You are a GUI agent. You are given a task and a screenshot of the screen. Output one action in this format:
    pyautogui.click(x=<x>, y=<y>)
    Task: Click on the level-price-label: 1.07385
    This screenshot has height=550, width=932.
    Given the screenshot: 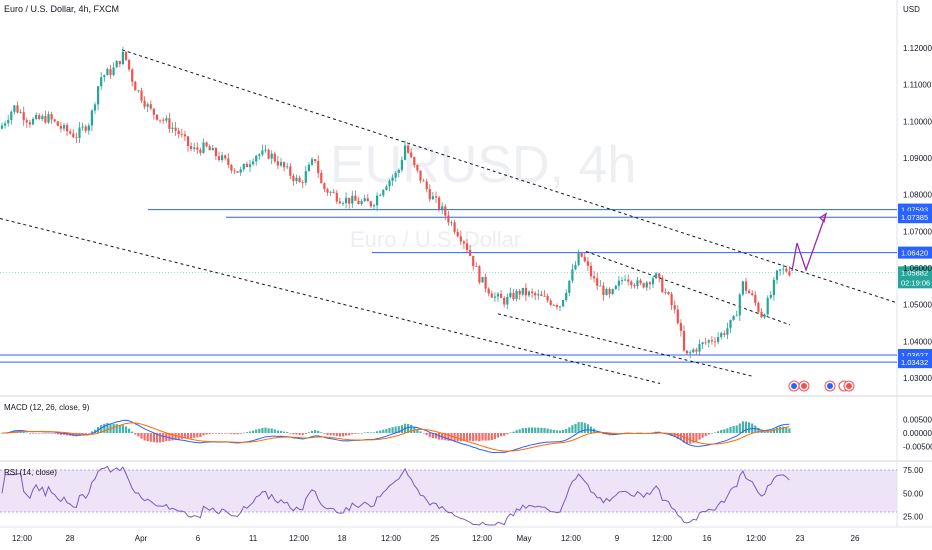 What is the action you would take?
    pyautogui.click(x=914, y=217)
    